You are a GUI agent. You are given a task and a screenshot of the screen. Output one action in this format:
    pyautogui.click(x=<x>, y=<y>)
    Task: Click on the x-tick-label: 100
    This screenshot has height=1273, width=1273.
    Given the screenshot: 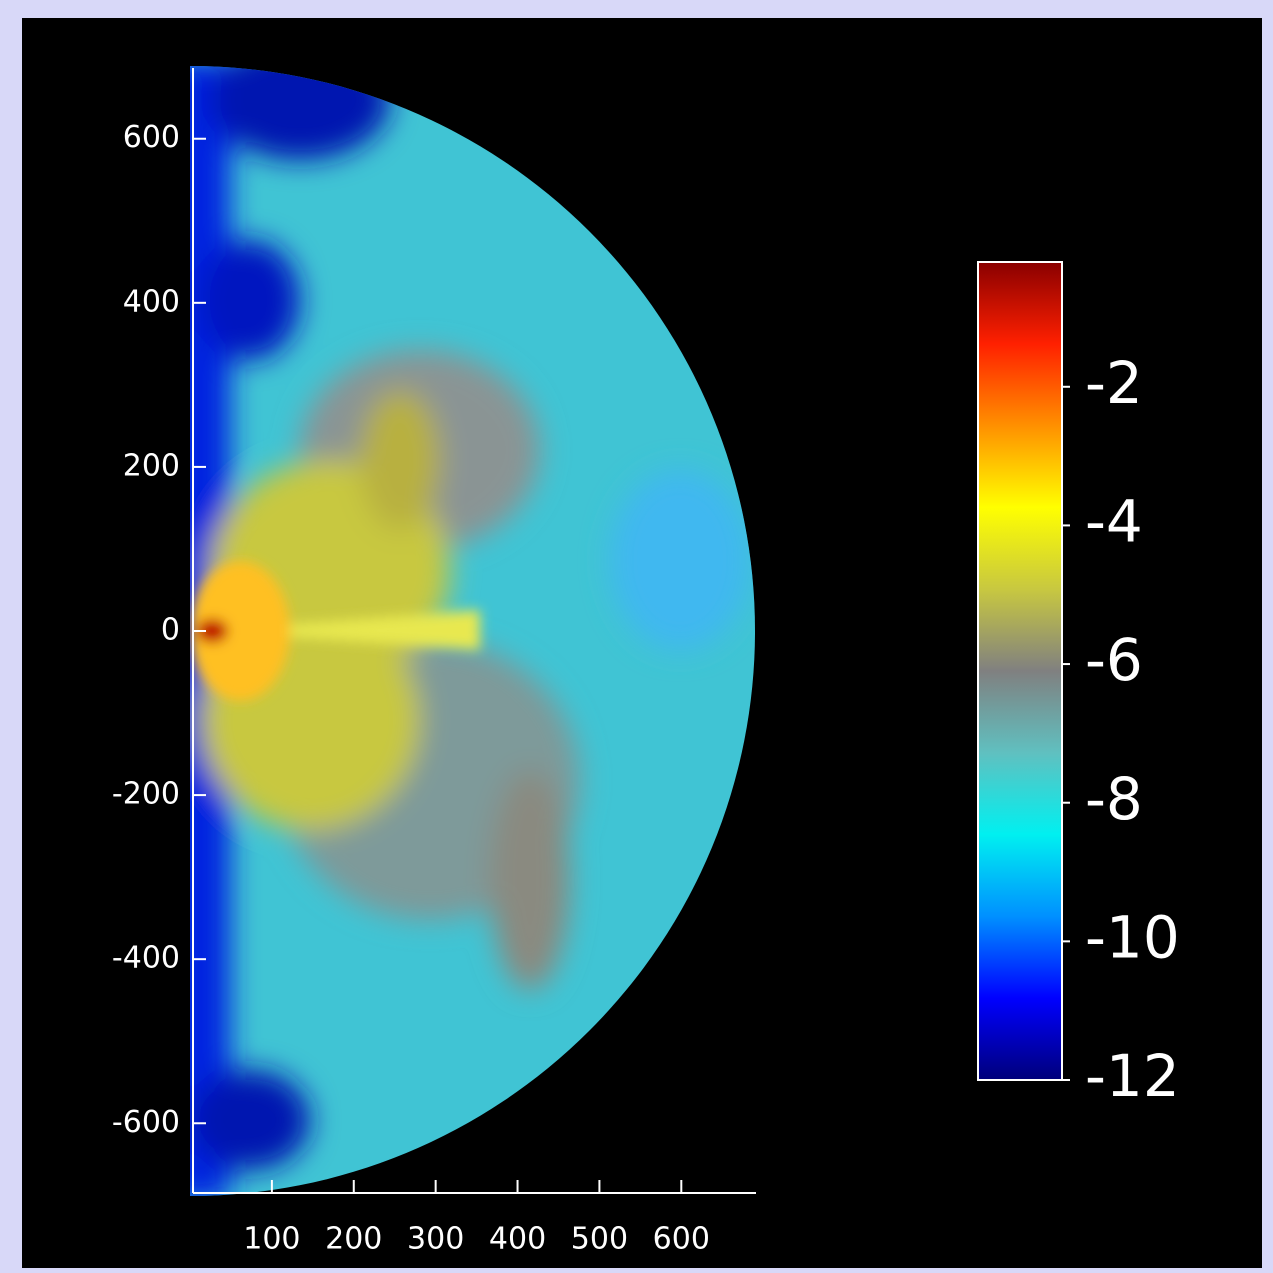 What is the action you would take?
    pyautogui.click(x=271, y=1239)
    